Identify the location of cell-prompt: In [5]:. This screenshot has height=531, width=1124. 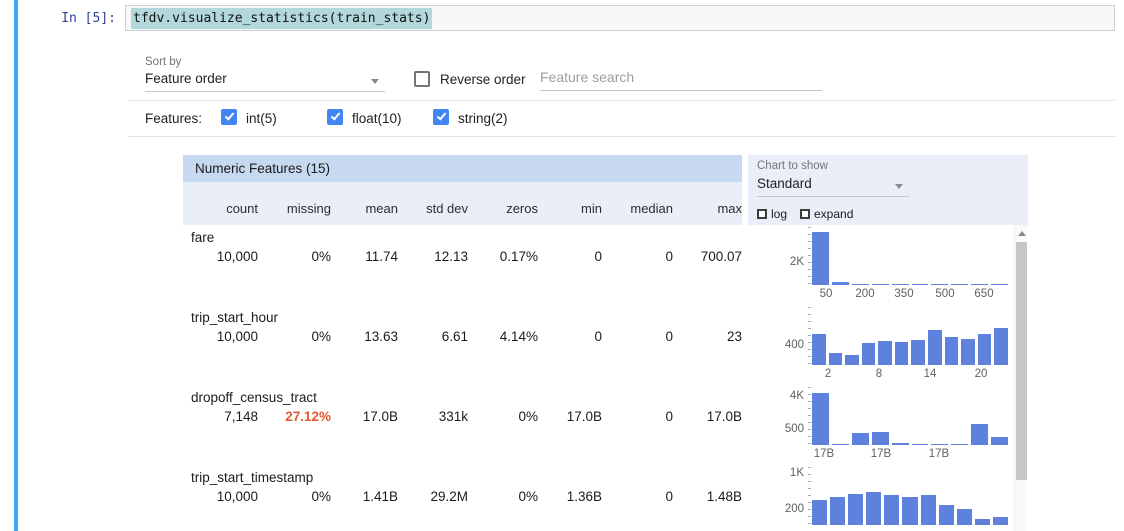
(88, 18).